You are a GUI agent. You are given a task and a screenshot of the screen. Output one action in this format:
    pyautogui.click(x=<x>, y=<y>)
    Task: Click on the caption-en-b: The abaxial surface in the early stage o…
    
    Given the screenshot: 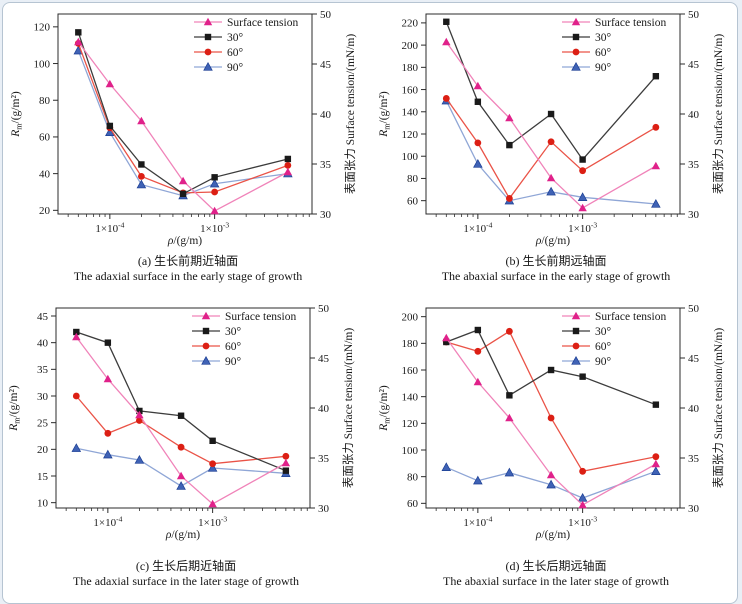 What is the action you would take?
    pyautogui.click(x=556, y=276)
    